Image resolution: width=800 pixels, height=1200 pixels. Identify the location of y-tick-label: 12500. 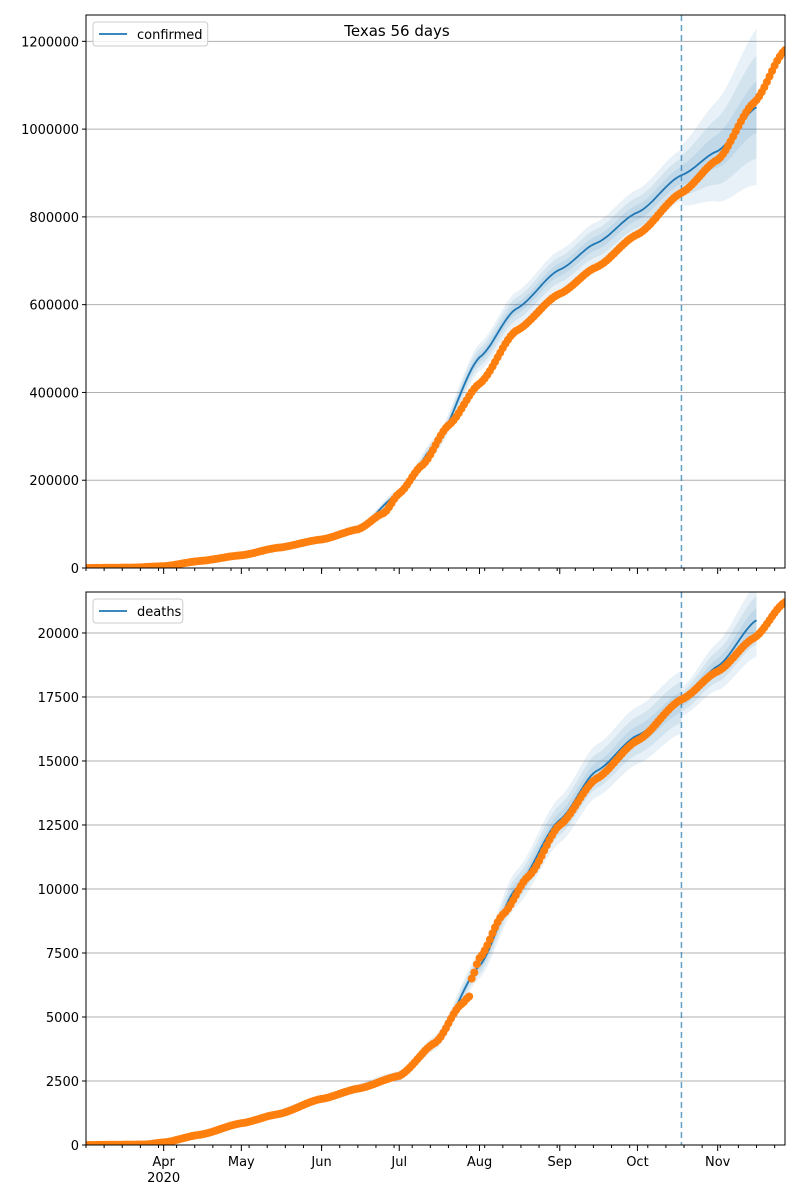
(58, 826).